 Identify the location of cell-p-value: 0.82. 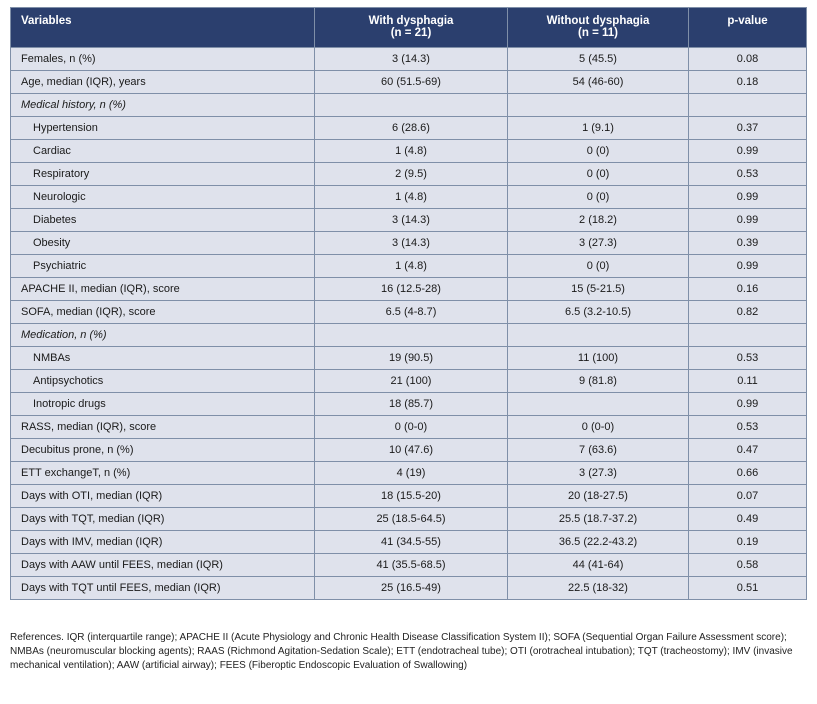
(747, 312).